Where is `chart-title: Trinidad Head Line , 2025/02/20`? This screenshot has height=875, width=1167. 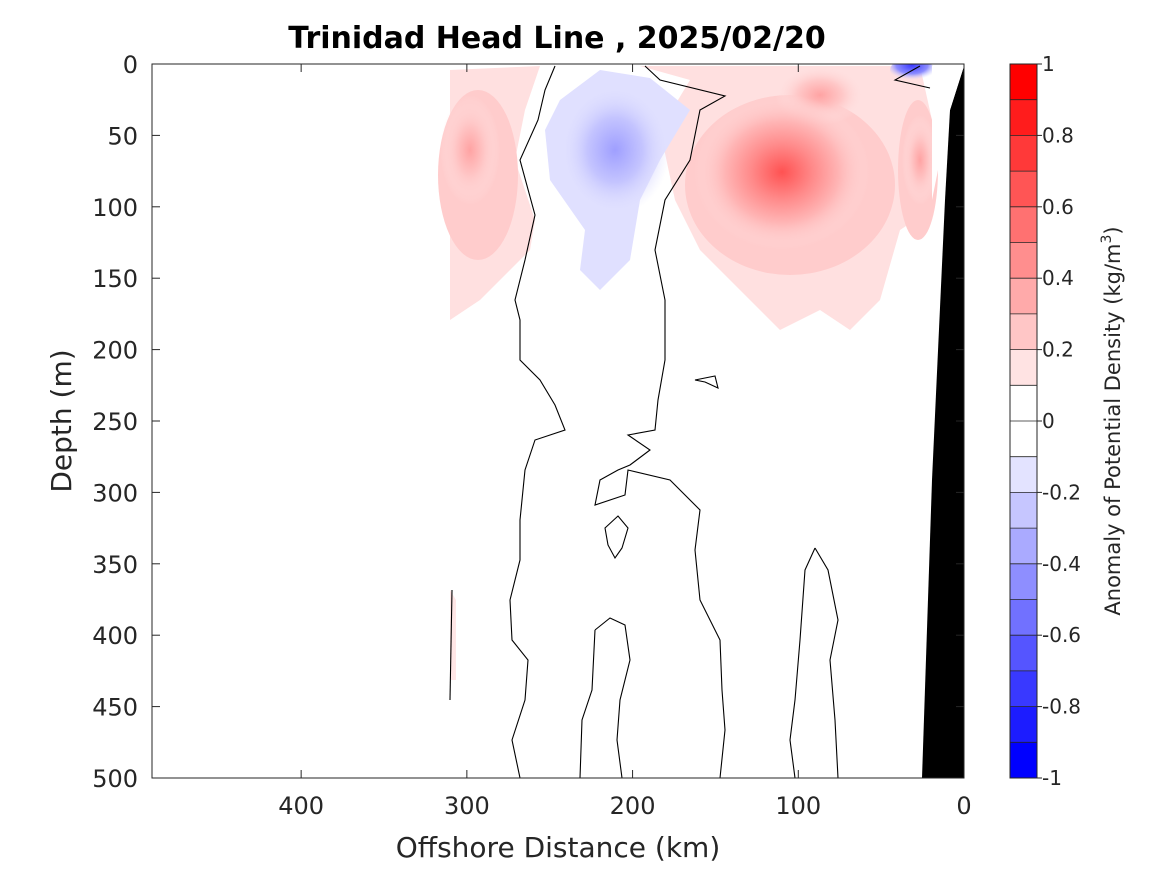
chart-title: Trinidad Head Line , 2025/02/20 is located at coordinates (556, 38).